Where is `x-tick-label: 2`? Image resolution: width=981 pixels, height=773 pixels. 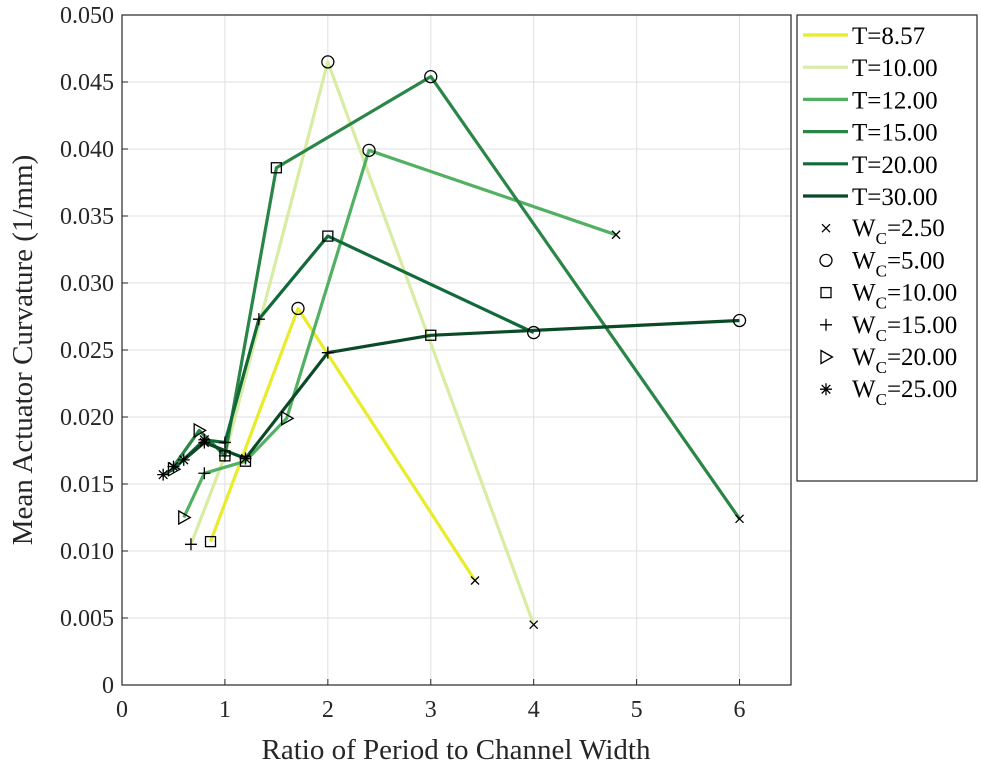 x-tick-label: 2 is located at coordinates (328, 710).